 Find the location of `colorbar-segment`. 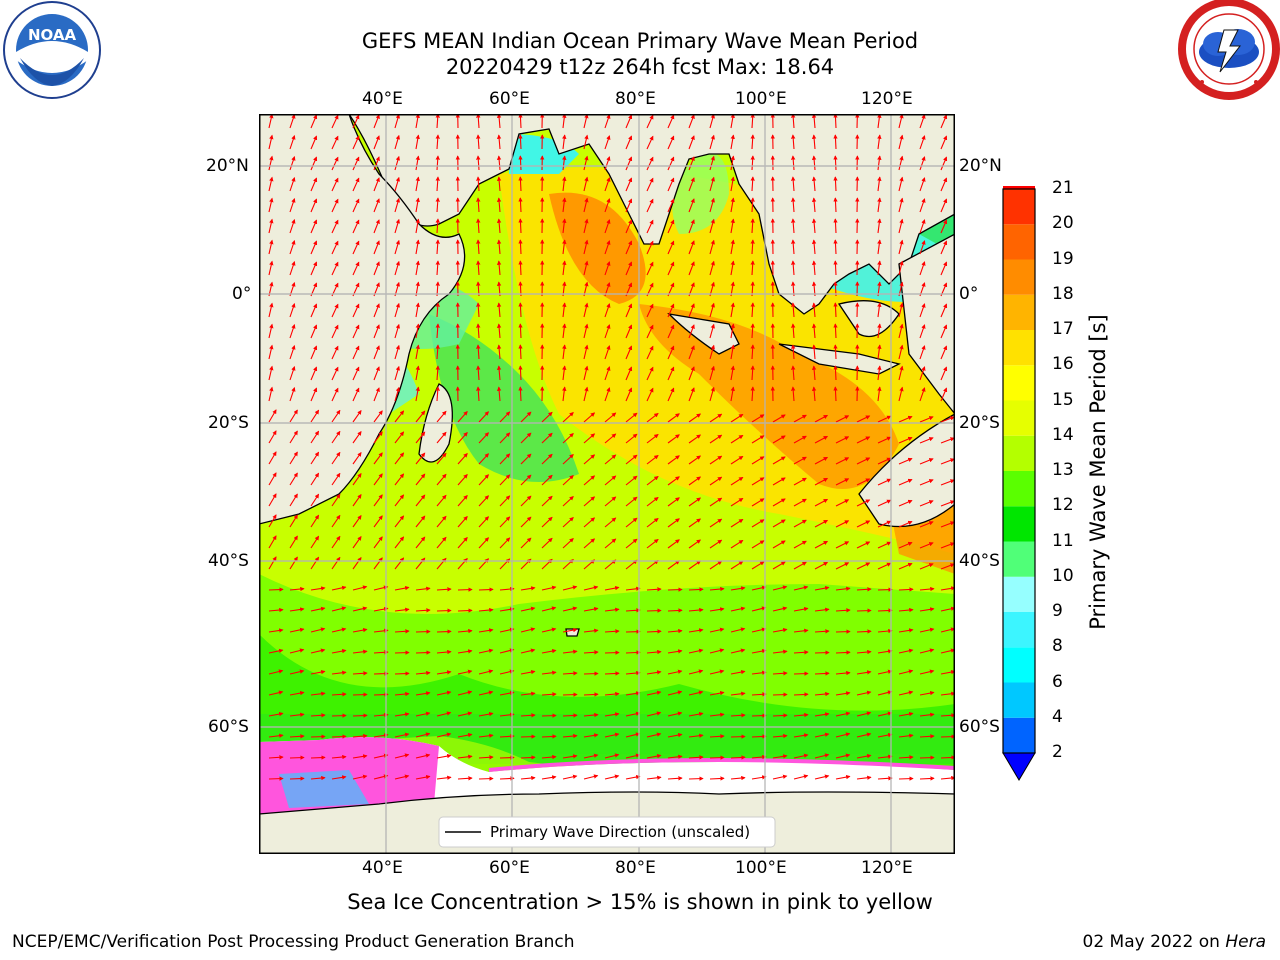

colorbar-segment is located at coordinates (1019, 524).